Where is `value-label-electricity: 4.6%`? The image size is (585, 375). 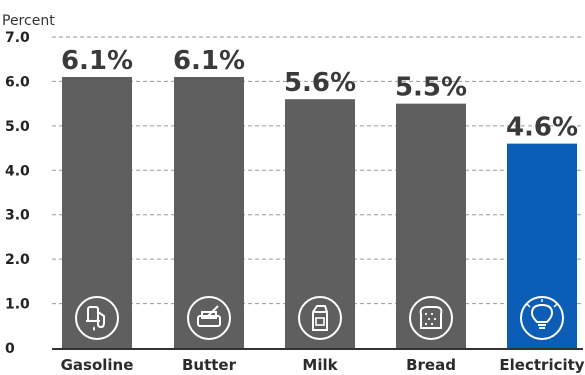
value-label-electricity: 4.6% is located at coordinates (542, 128).